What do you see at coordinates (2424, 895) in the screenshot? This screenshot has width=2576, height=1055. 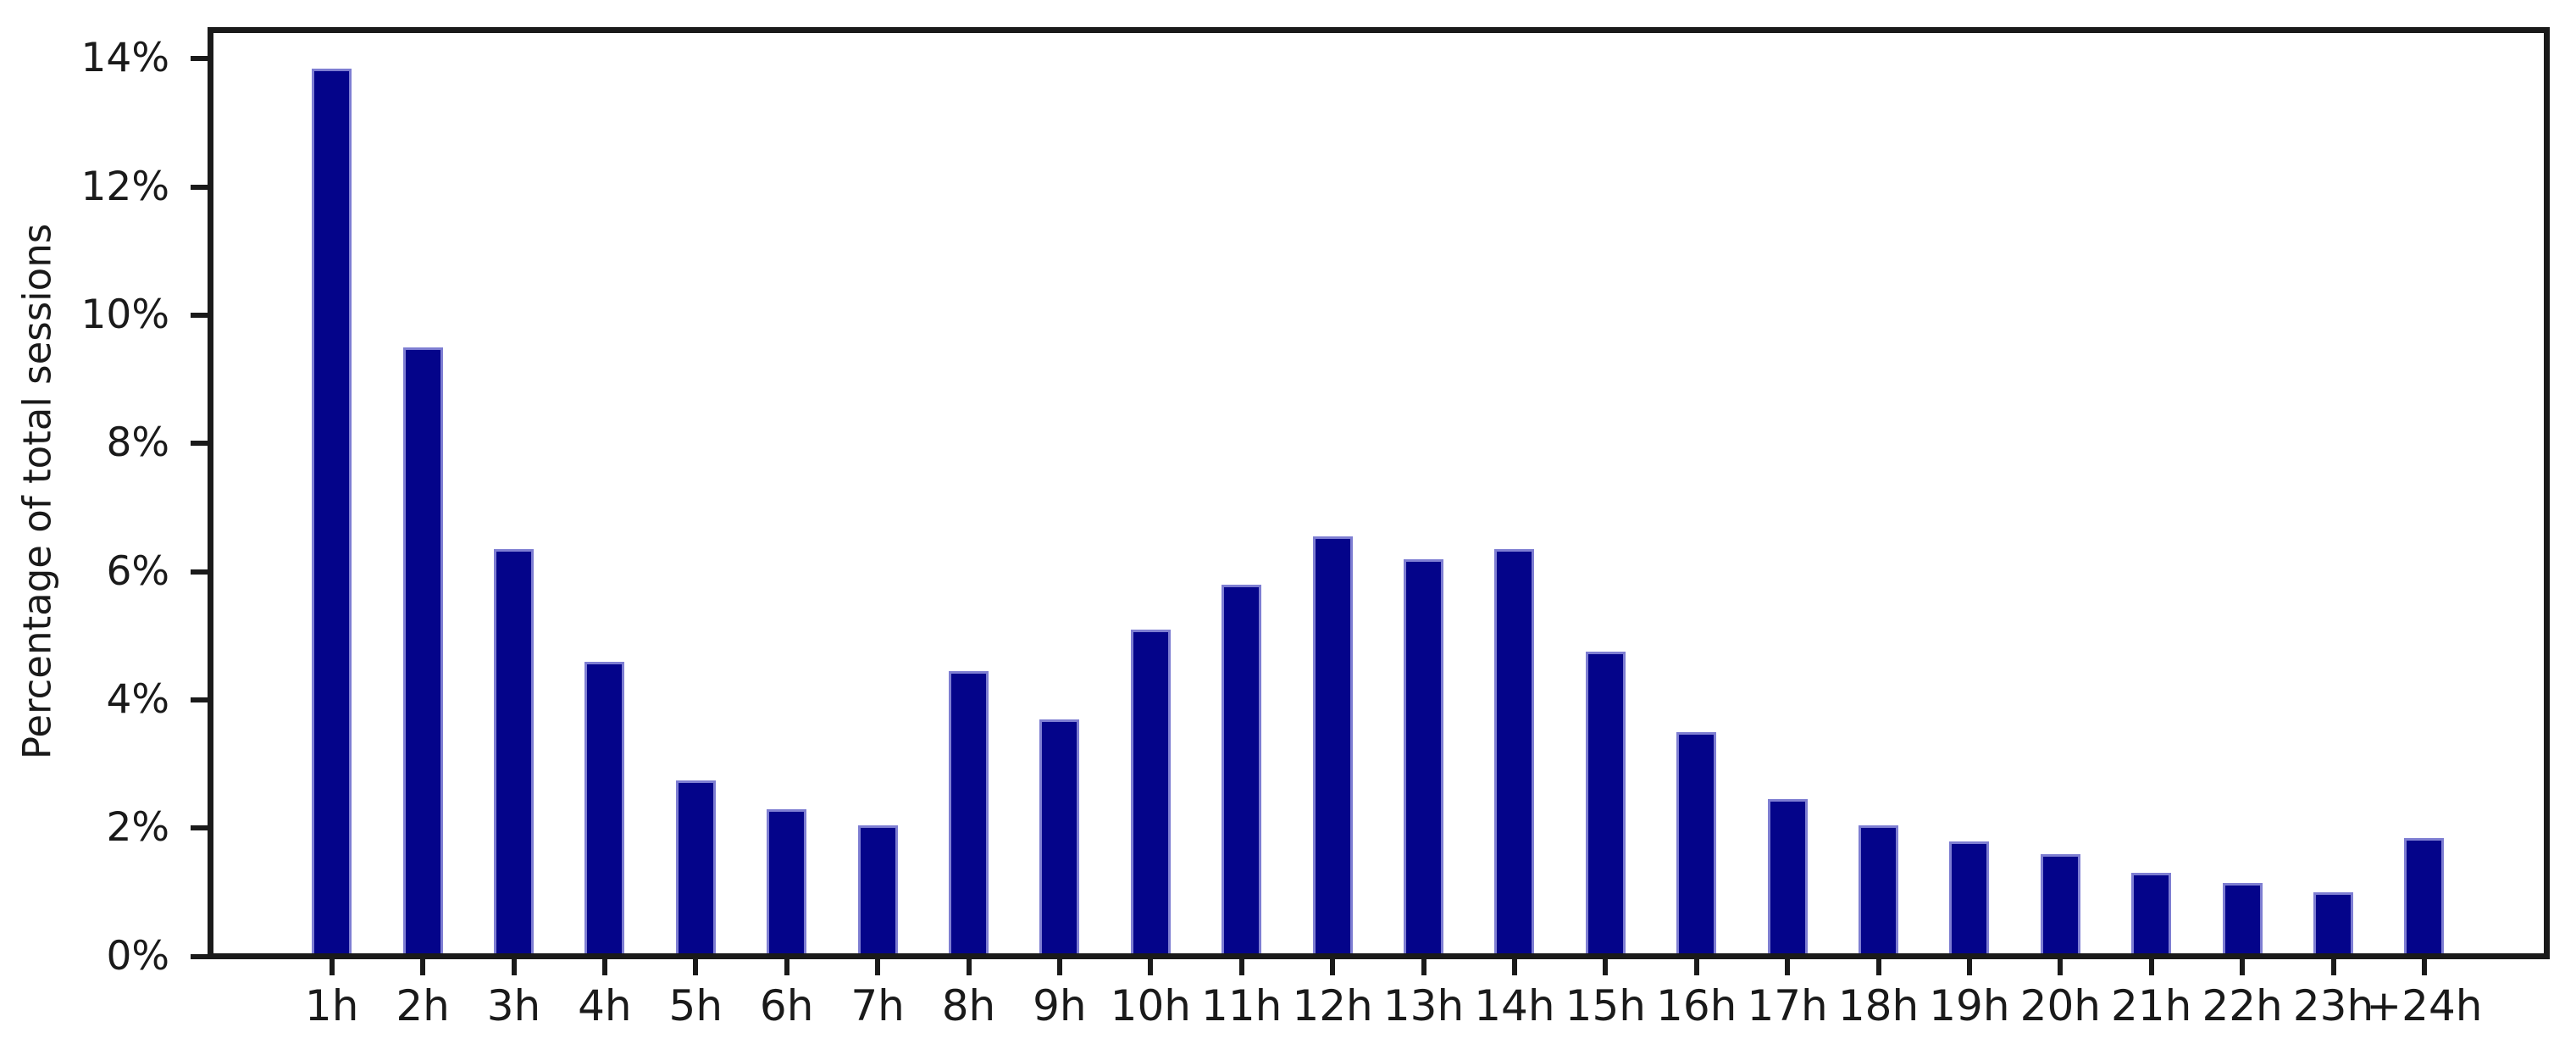 I see `bar-+24h` at bounding box center [2424, 895].